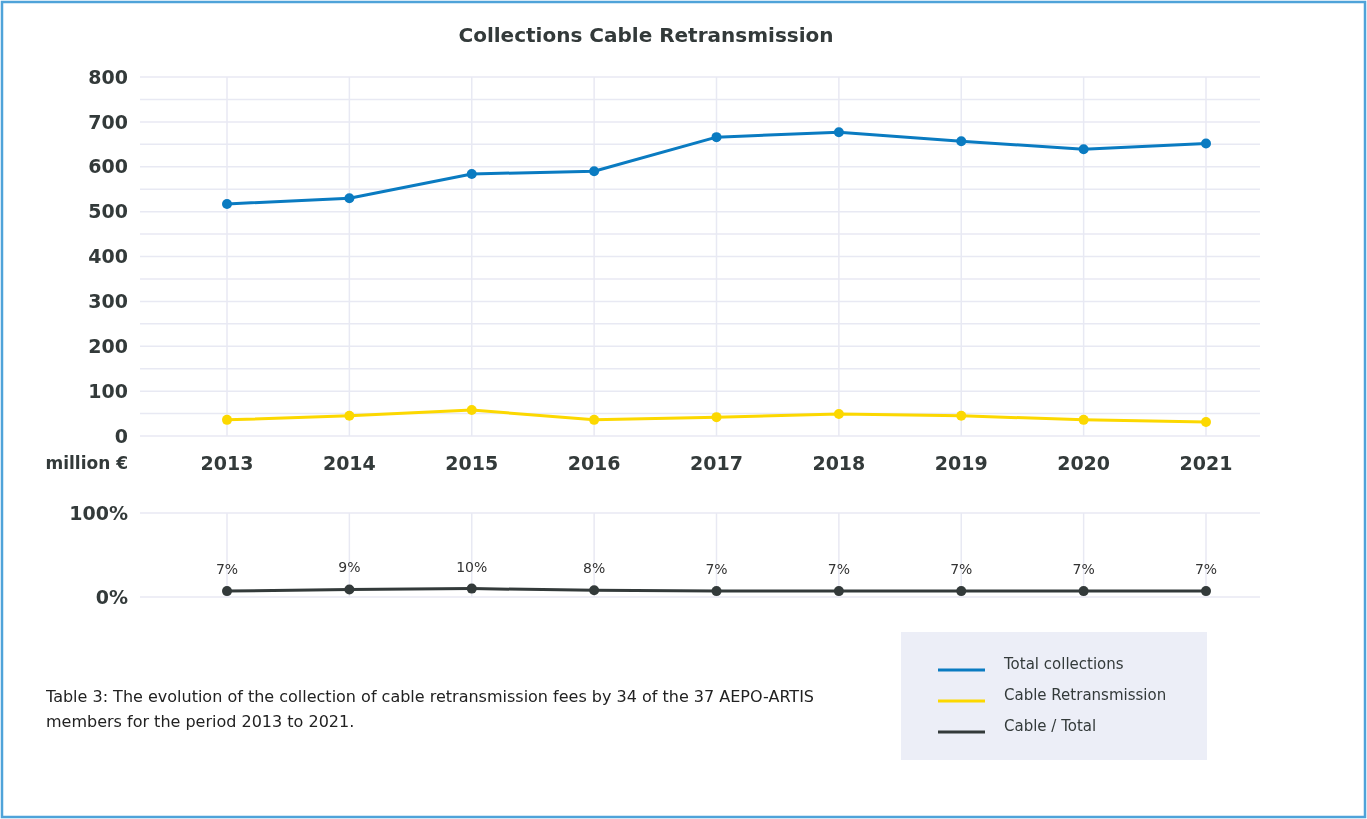  I want to click on y-tick-label: 700, so click(108, 121).